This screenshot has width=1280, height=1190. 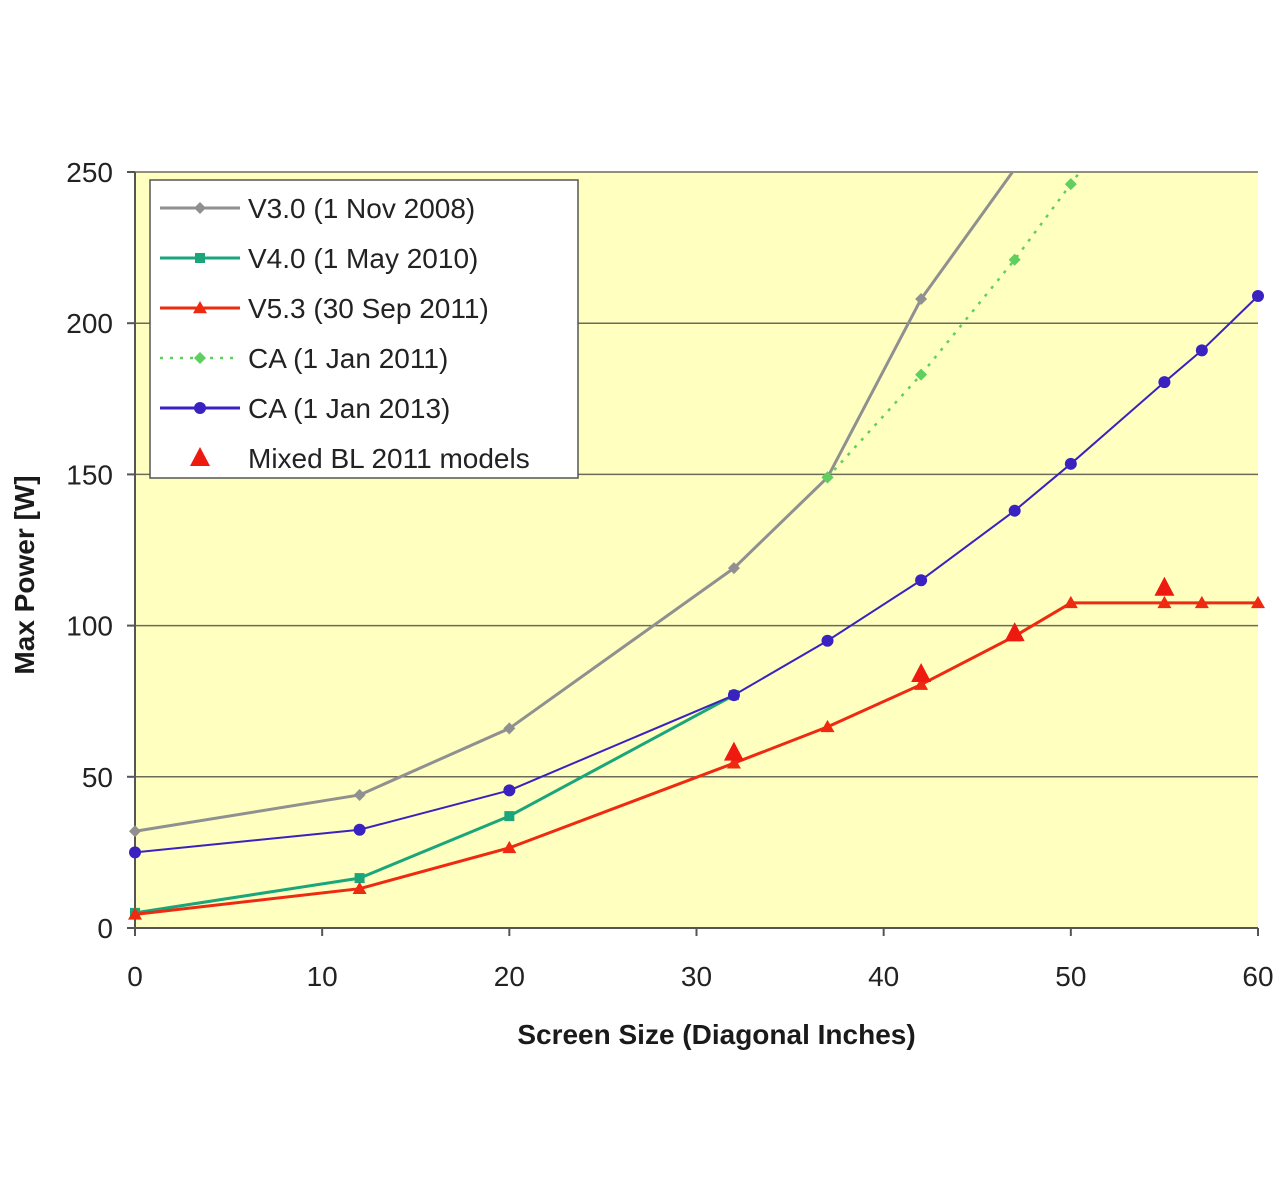 What do you see at coordinates (361, 208) in the screenshot?
I see `legend-label-v3-0-1-nov-2008: V3.0 (1 Nov 2008)` at bounding box center [361, 208].